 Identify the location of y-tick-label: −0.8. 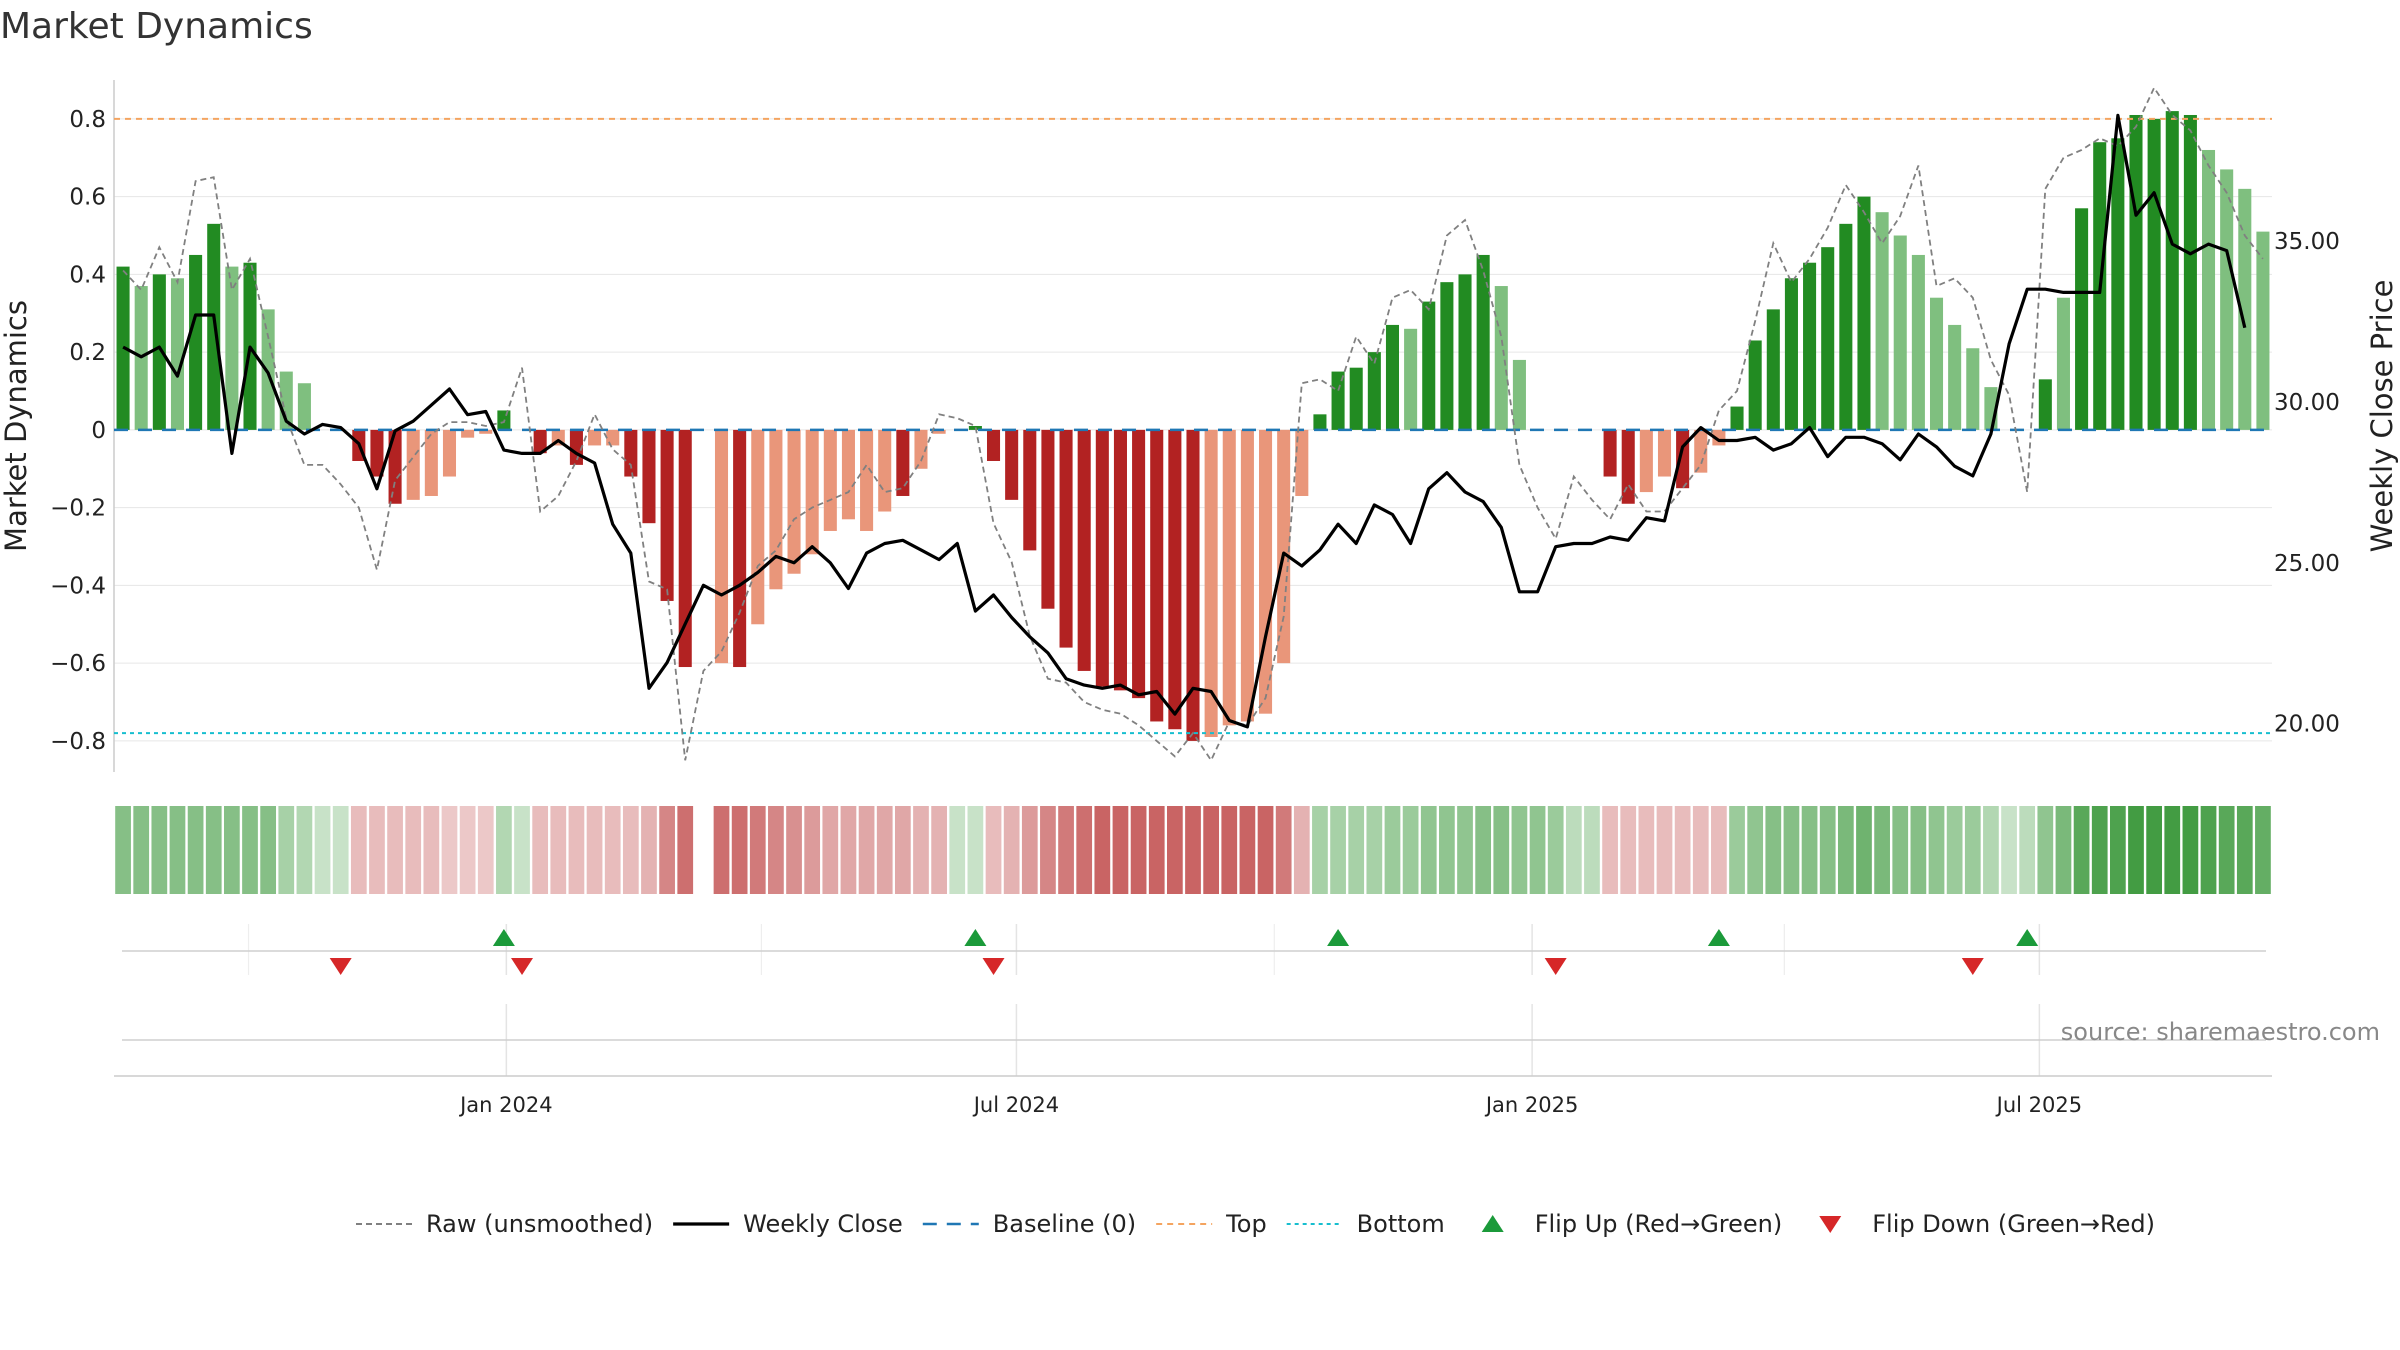
(78, 742).